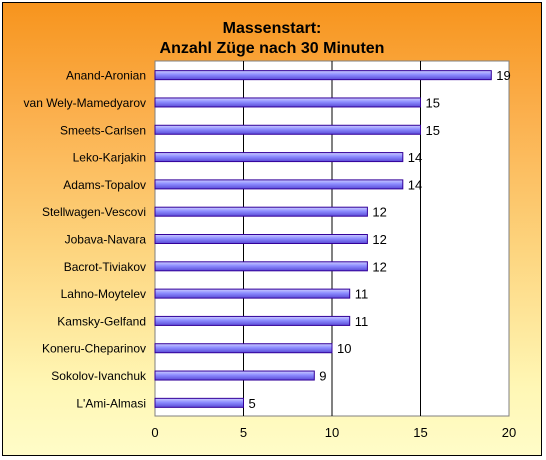 This screenshot has height=460, width=546. Describe the element at coordinates (85, 103) in the screenshot. I see `category-label-1: van Wely-Mamedyarov` at that location.